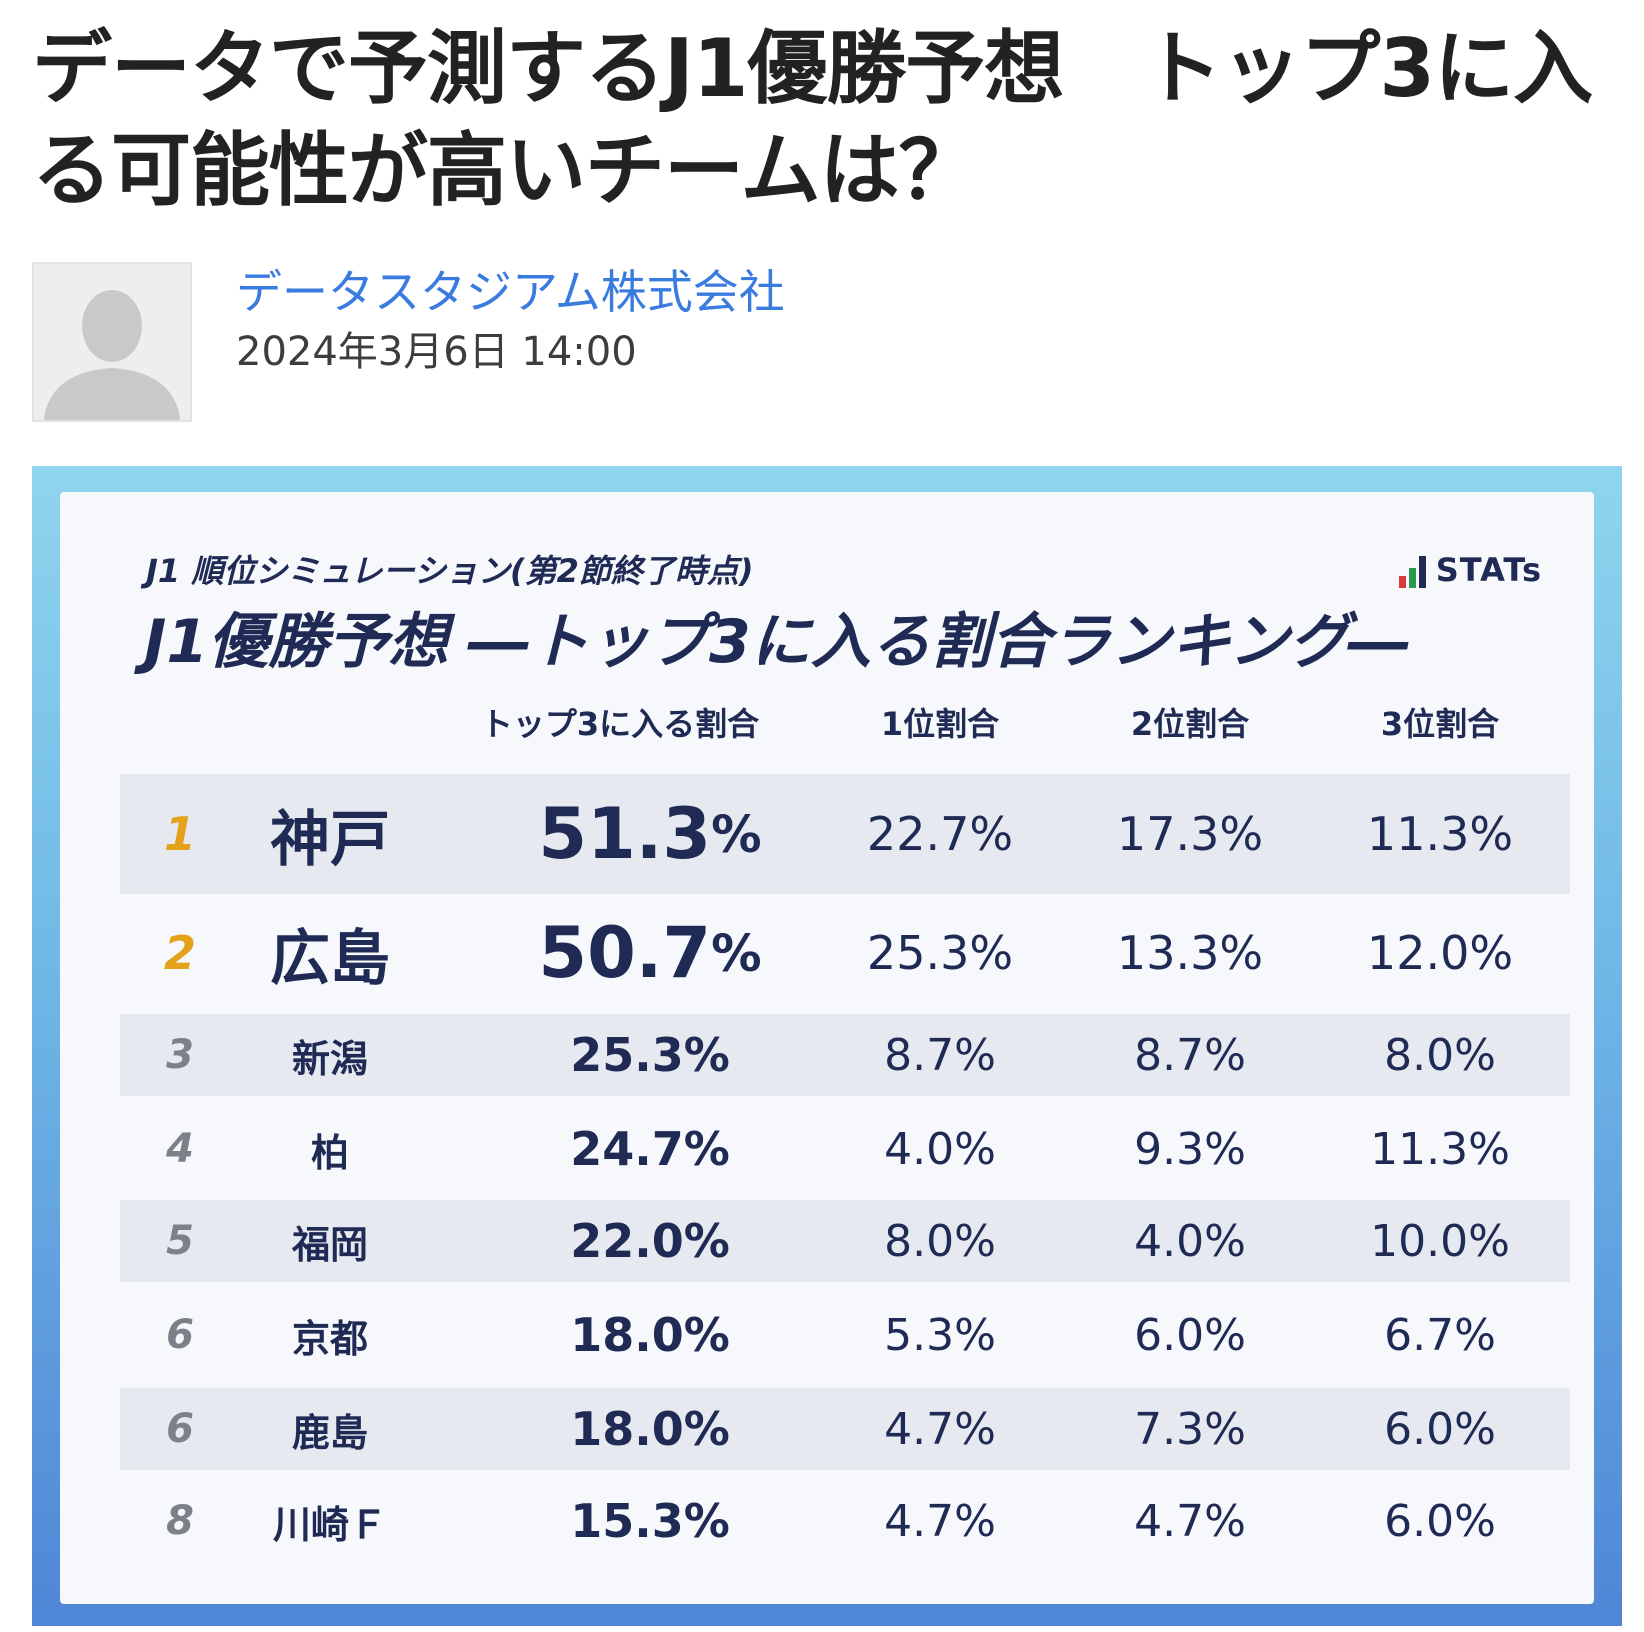 The width and height of the screenshot is (1644, 1632). Describe the element at coordinates (329, 1432) in the screenshot. I see `team-name: 鹿島` at that location.